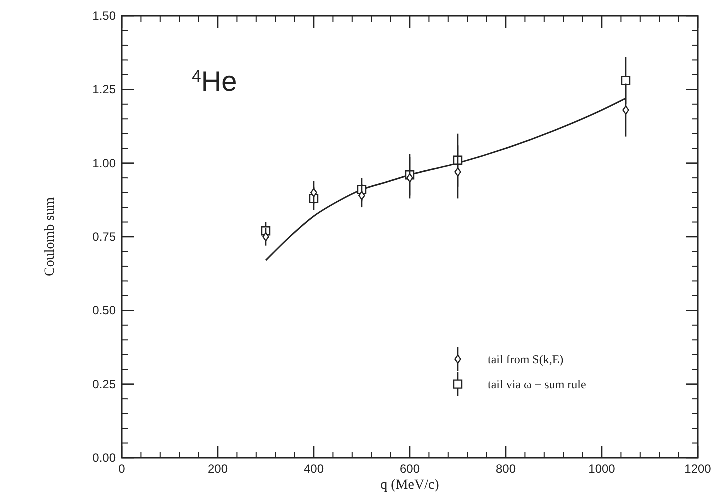  What do you see at coordinates (410, 469) in the screenshot?
I see `x-tick-label: 600` at bounding box center [410, 469].